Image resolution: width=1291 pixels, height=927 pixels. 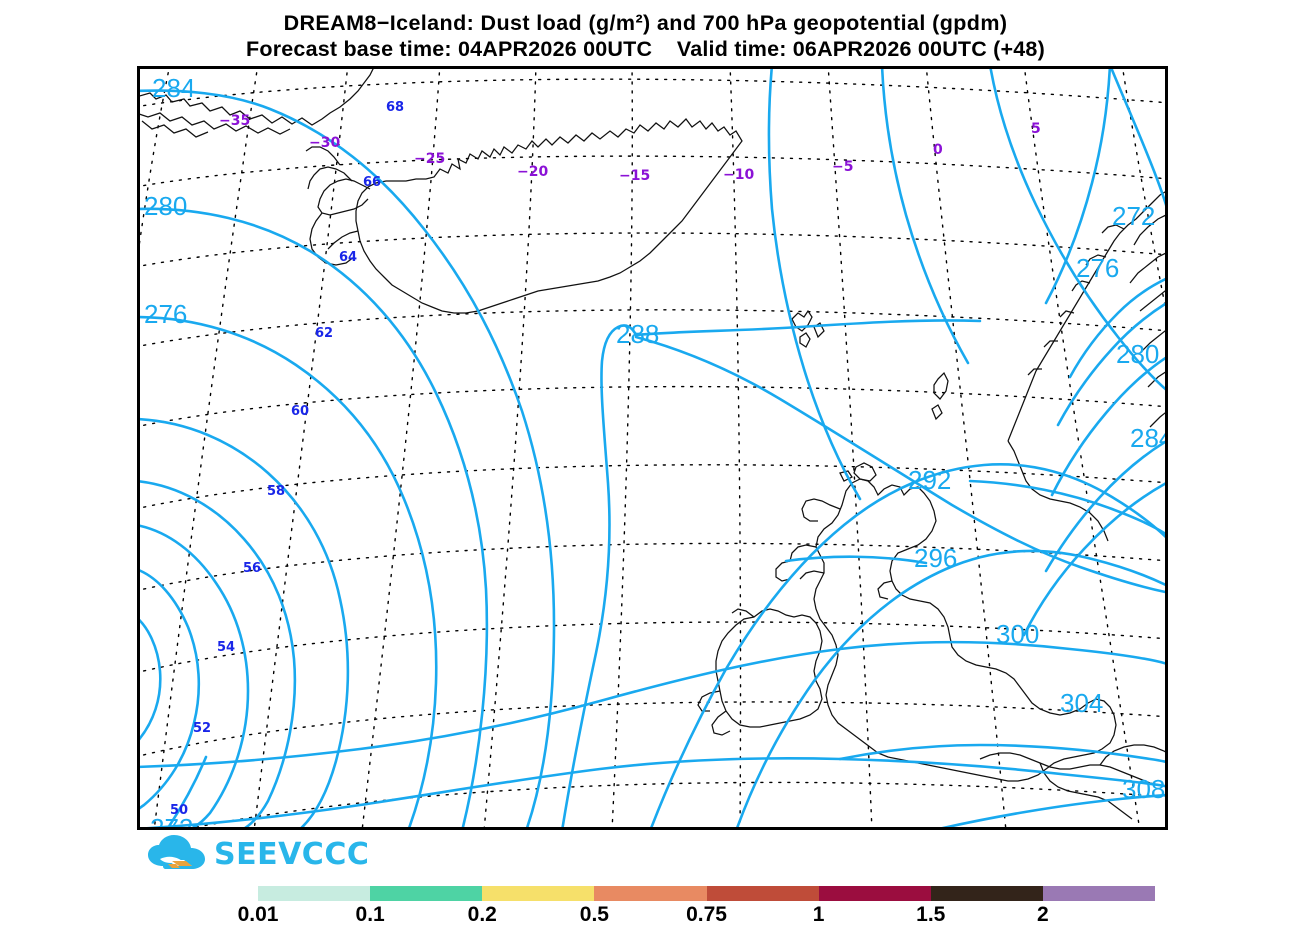 What do you see at coordinates (372, 182) in the screenshot?
I see `svg-text: 66` at bounding box center [372, 182].